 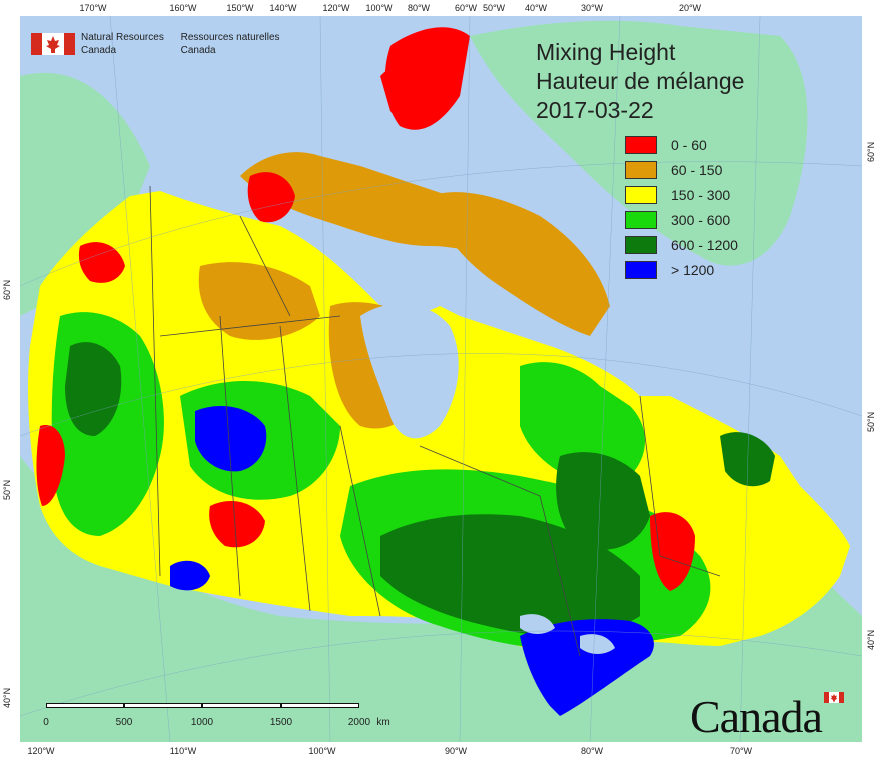 What do you see at coordinates (41, 751) in the screenshot?
I see `tick-bottom: 120°W` at bounding box center [41, 751].